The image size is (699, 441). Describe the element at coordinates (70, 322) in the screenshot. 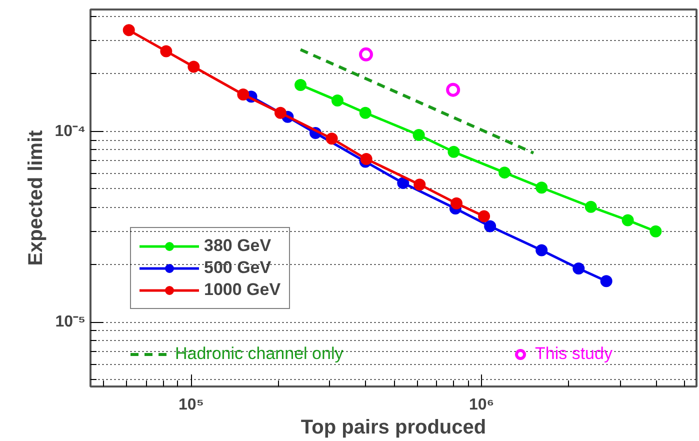

I see `y-tick-label: 10⁻⁵` at that location.